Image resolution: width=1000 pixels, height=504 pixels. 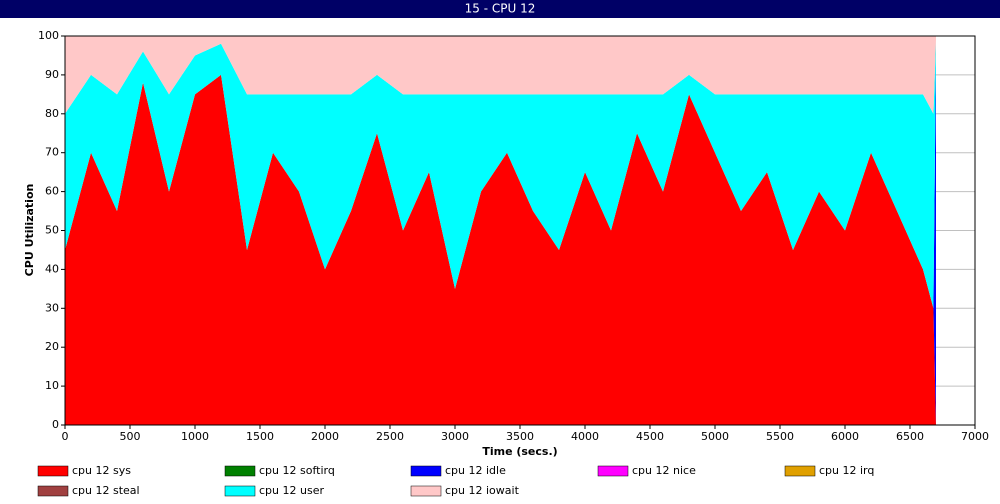 I want to click on x-tick-label: 3500, so click(x=520, y=436).